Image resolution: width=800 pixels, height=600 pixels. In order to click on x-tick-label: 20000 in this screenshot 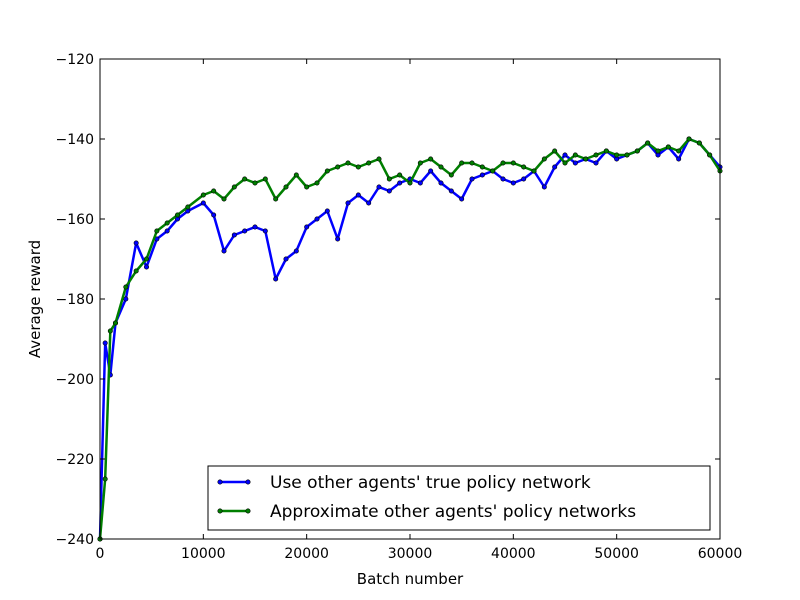, I will do `click(306, 554)`.